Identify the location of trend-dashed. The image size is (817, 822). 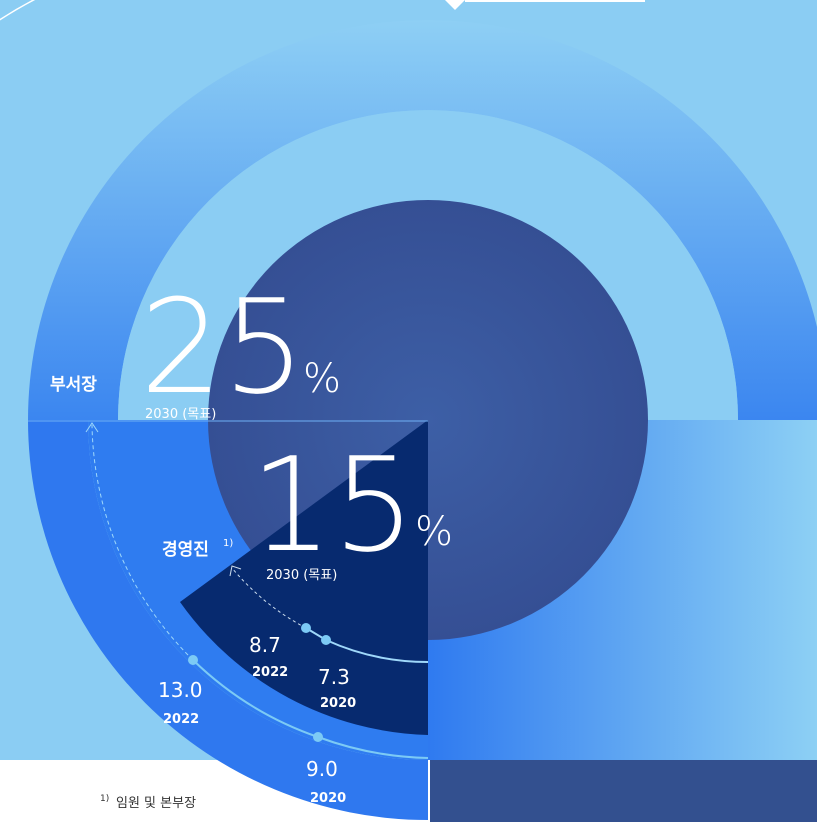
(269, 598).